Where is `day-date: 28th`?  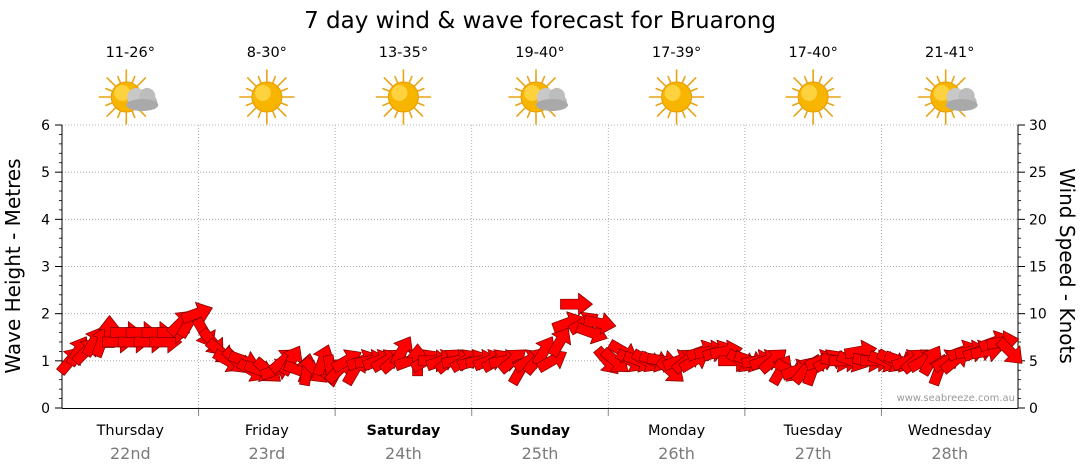 day-date: 28th is located at coordinates (949, 453).